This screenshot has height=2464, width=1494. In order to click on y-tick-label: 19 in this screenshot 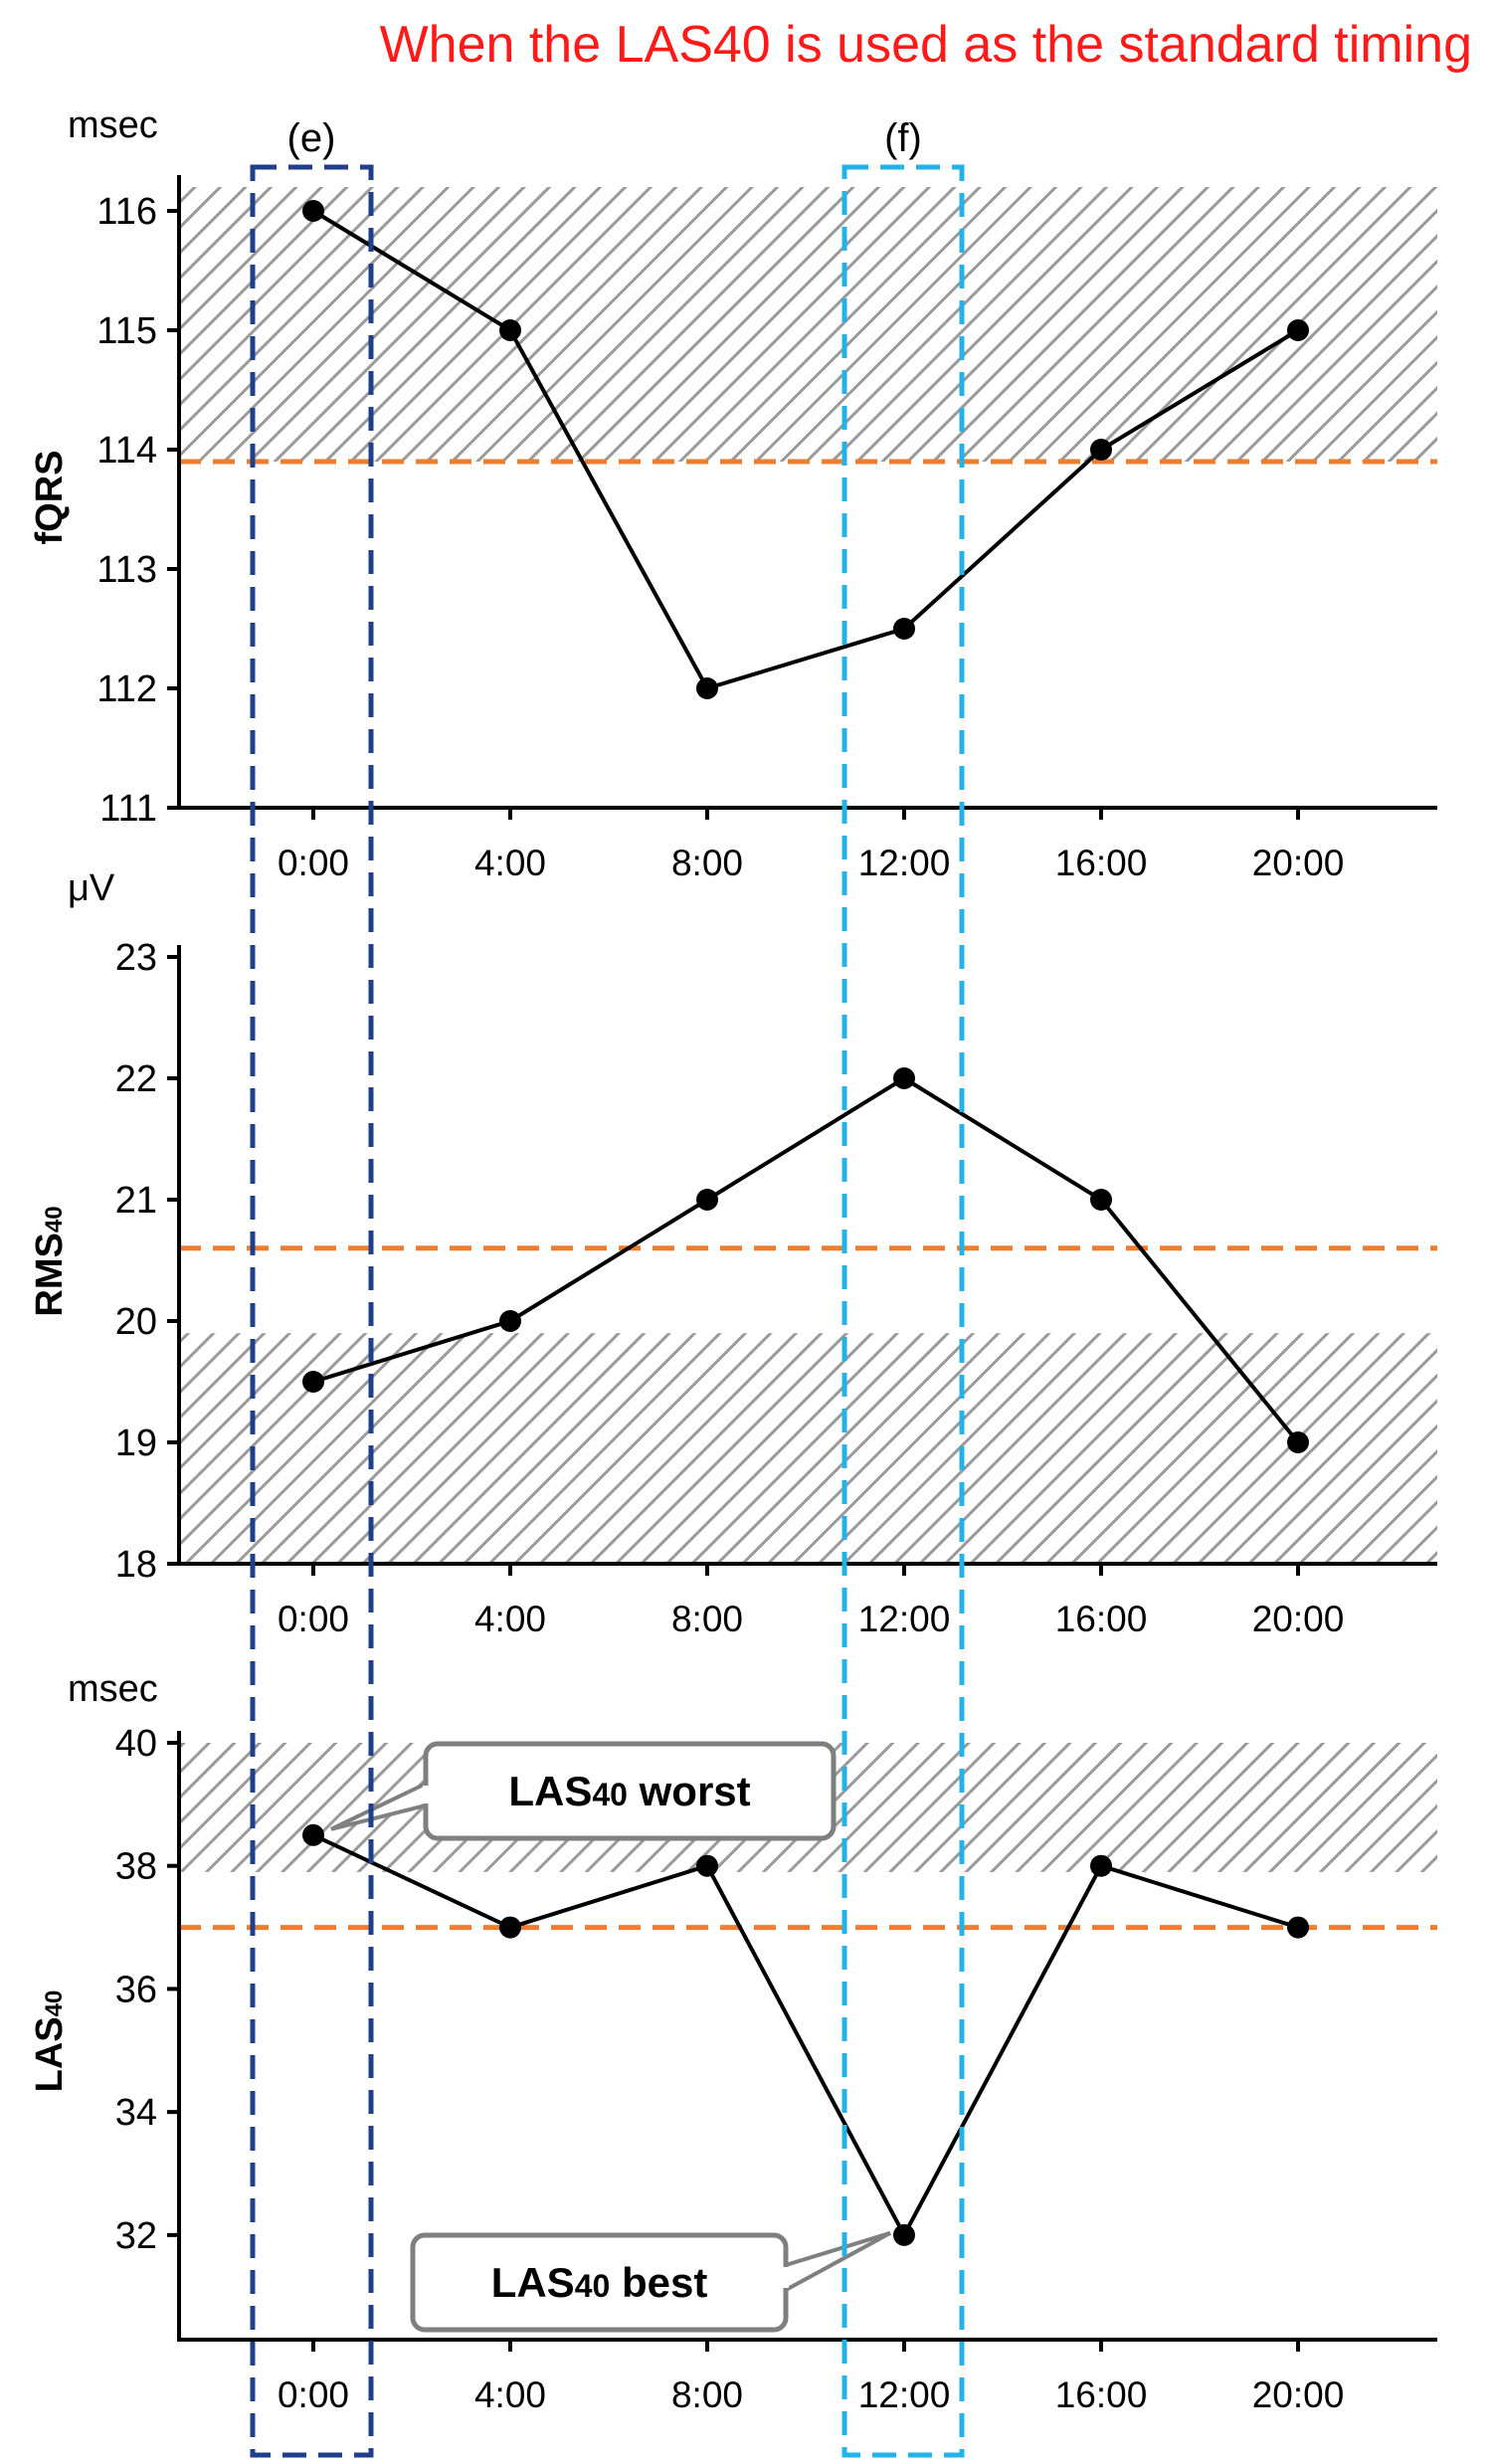, I will do `click(136, 1443)`.